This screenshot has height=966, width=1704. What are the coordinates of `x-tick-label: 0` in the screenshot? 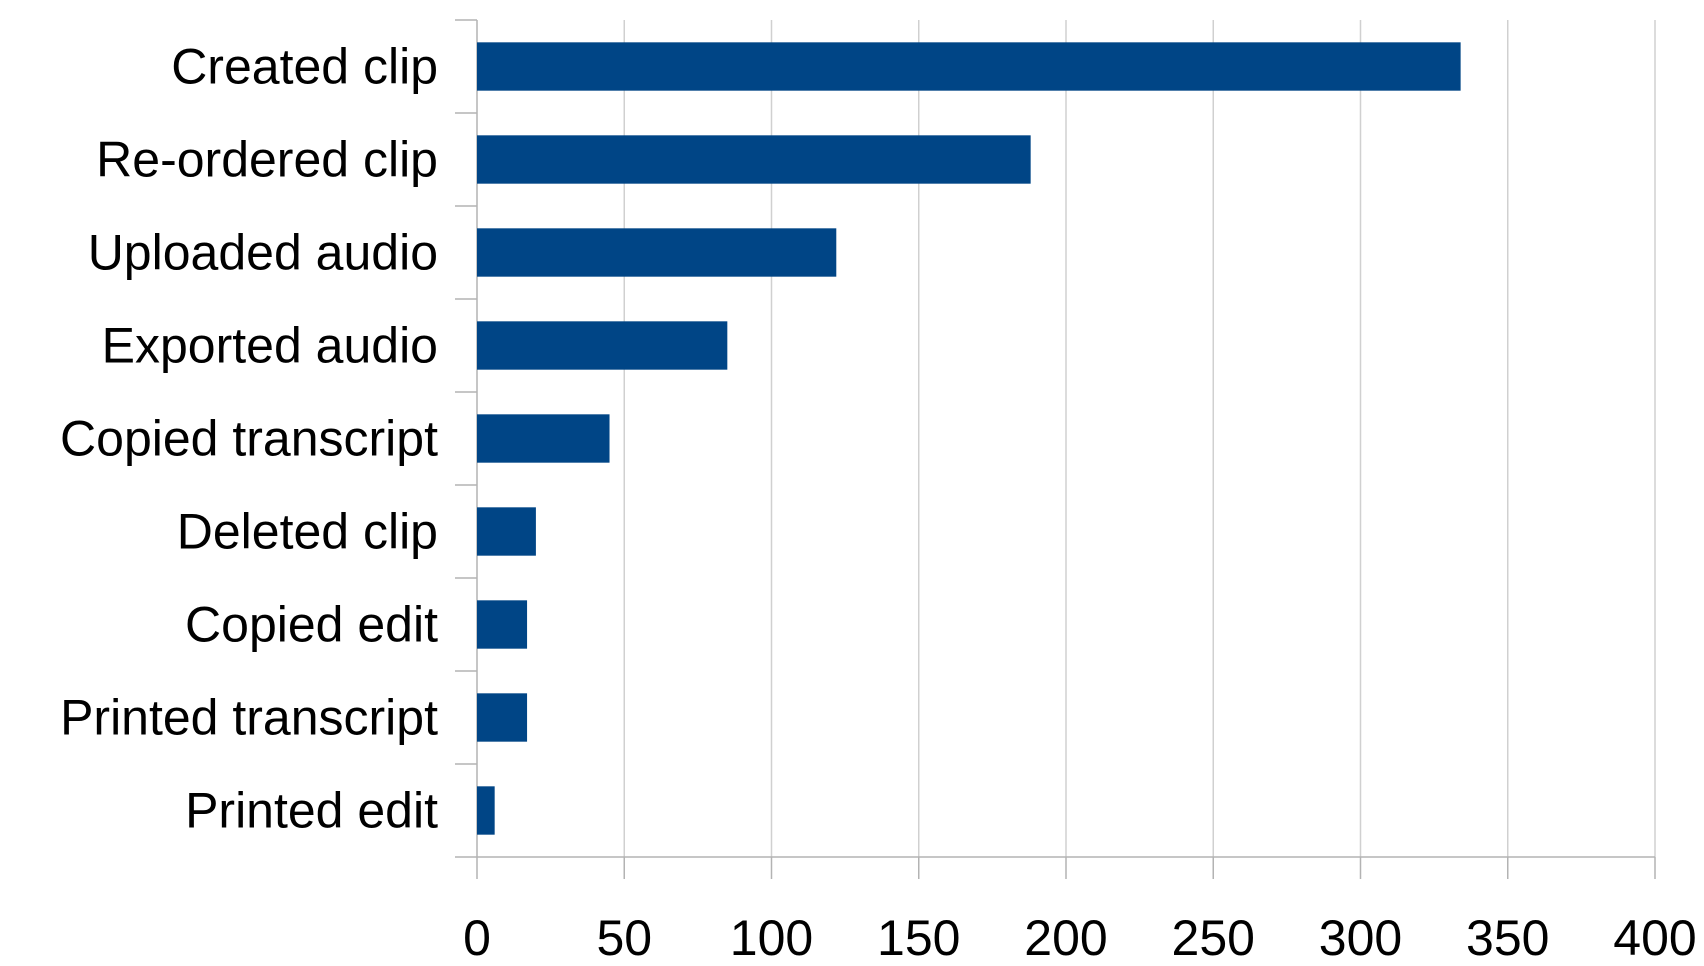 It's located at (477, 938).